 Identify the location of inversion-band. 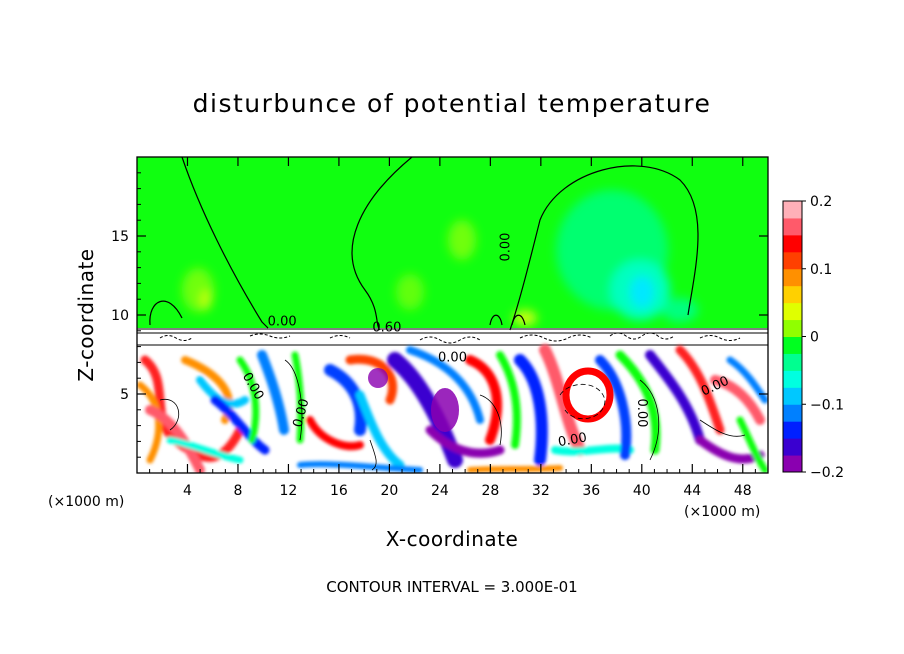
(452, 337).